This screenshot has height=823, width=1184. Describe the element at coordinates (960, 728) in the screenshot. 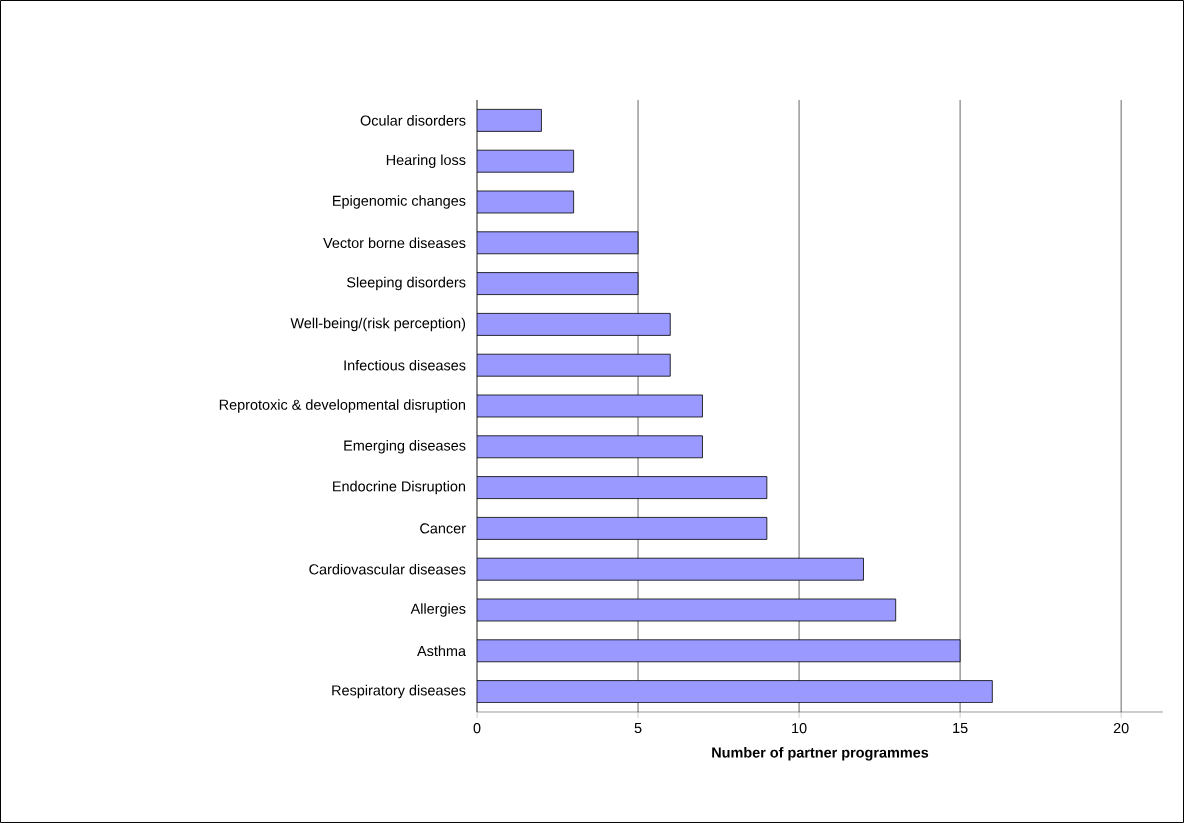

I see `x-tick-label: 15` at that location.